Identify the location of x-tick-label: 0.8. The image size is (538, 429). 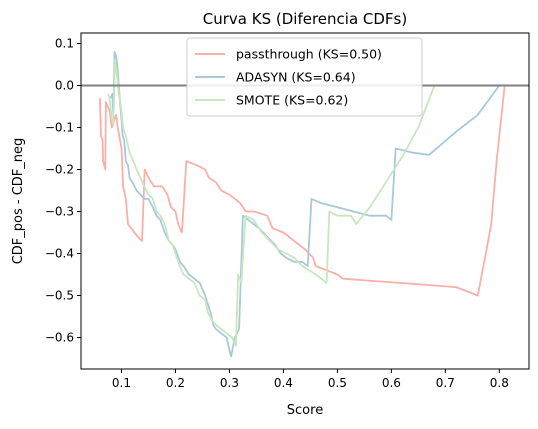
(499, 383).